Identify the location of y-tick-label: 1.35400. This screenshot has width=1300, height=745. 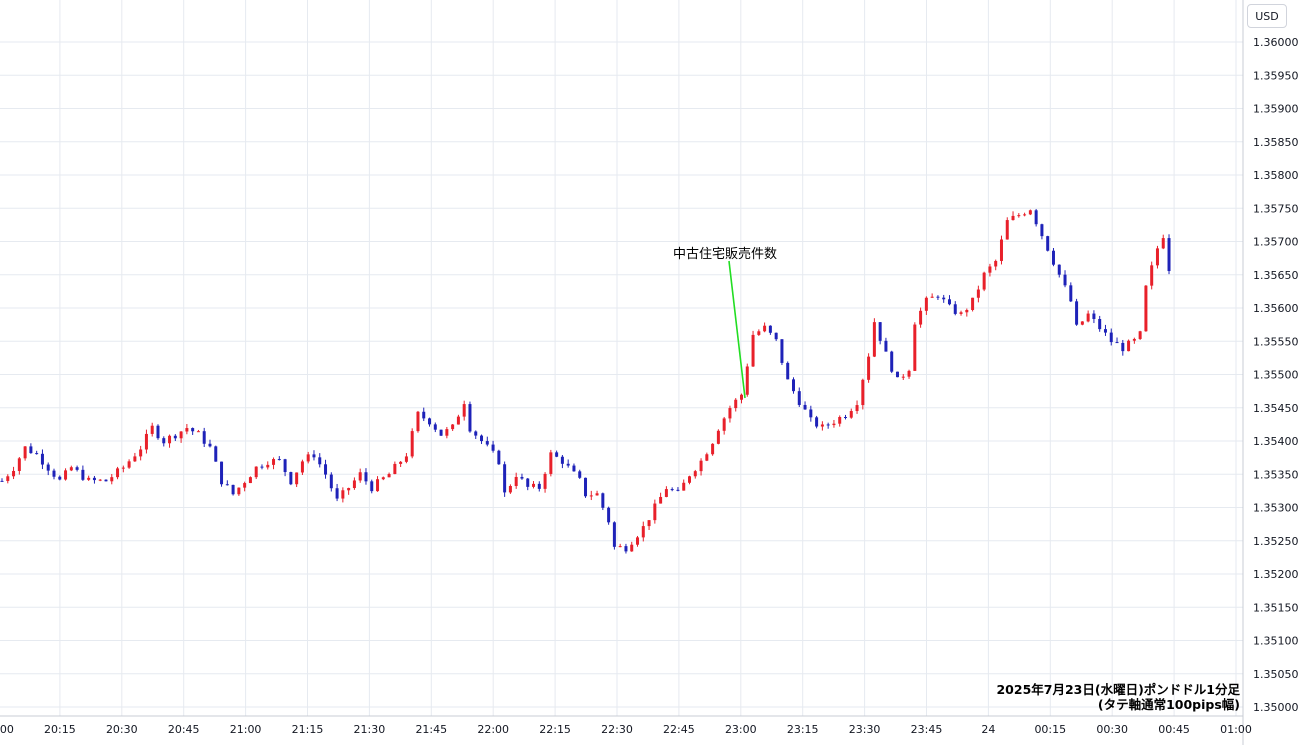
(1276, 441).